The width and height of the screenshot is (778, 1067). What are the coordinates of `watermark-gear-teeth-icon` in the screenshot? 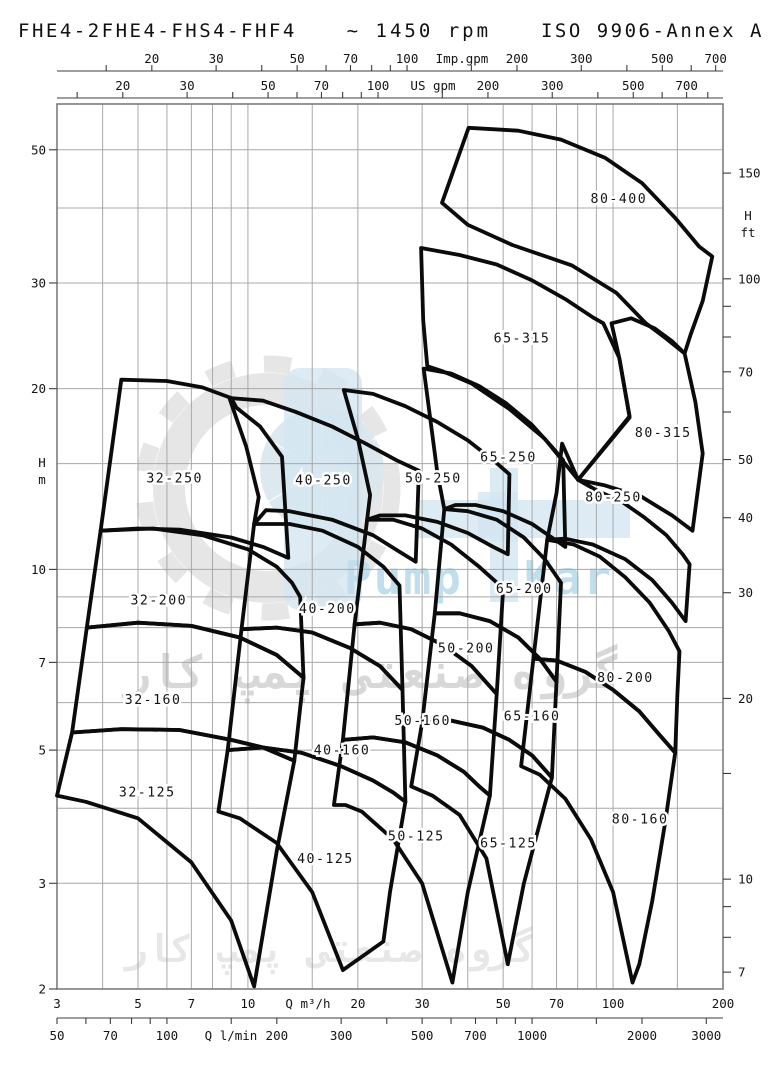 It's located at (268, 488).